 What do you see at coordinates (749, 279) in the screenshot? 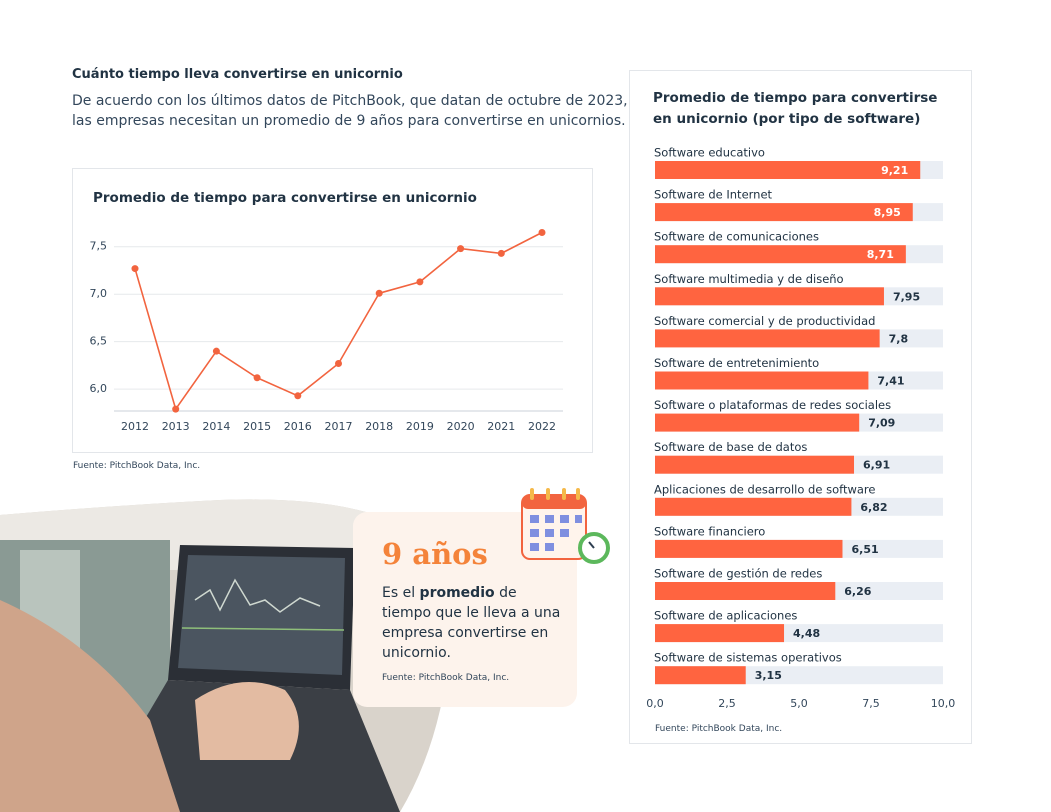
I see `bar-label: Software multimedia y de diseño` at bounding box center [749, 279].